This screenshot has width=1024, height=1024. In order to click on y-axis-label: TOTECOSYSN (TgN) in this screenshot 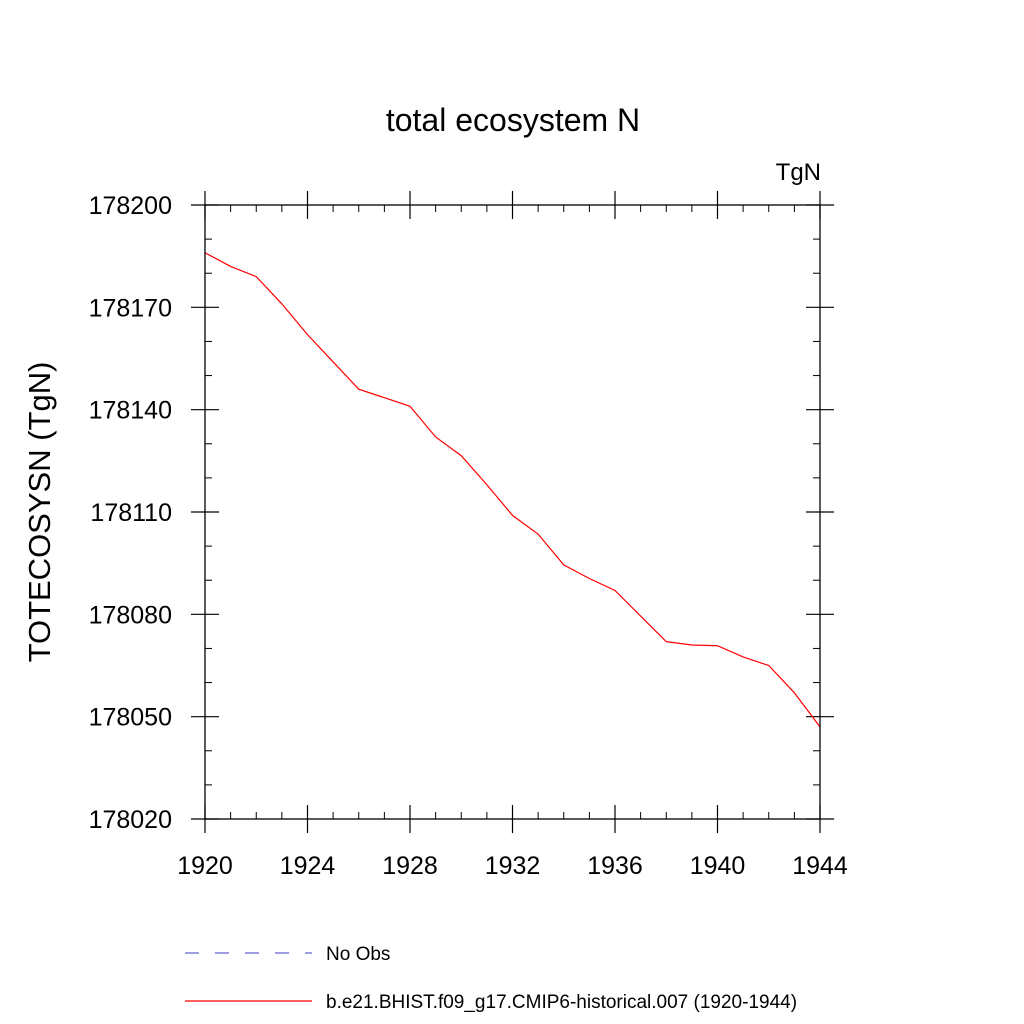, I will do `click(39, 512)`.